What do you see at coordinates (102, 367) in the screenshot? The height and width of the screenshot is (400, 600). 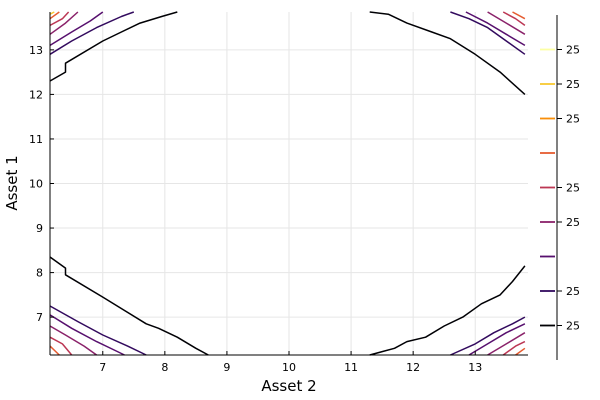 I see `x-tick-label: 7` at bounding box center [102, 367].